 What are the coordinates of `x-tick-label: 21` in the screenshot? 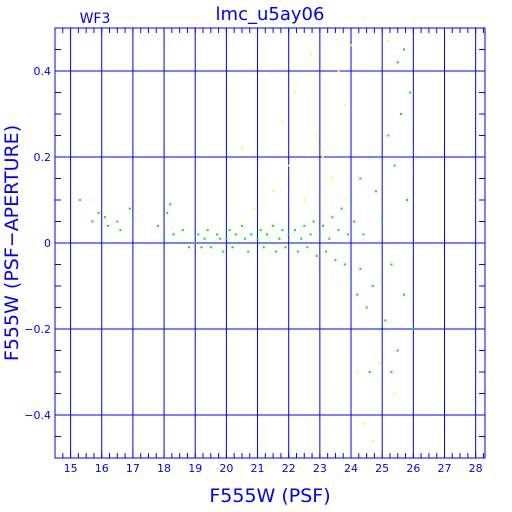 It's located at (258, 468).